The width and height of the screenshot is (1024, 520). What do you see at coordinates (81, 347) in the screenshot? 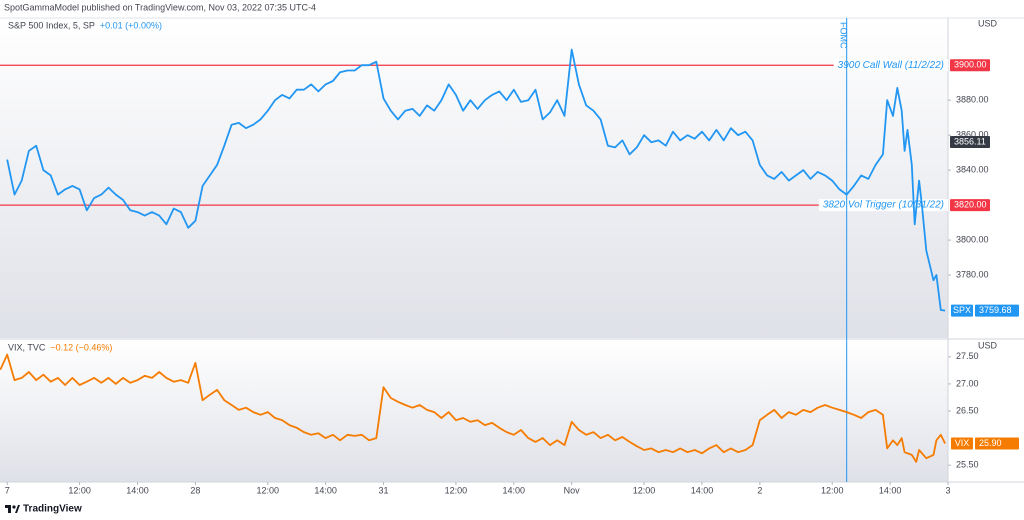
I see `legend-change: −0.12 (−0.46%)` at bounding box center [81, 347].